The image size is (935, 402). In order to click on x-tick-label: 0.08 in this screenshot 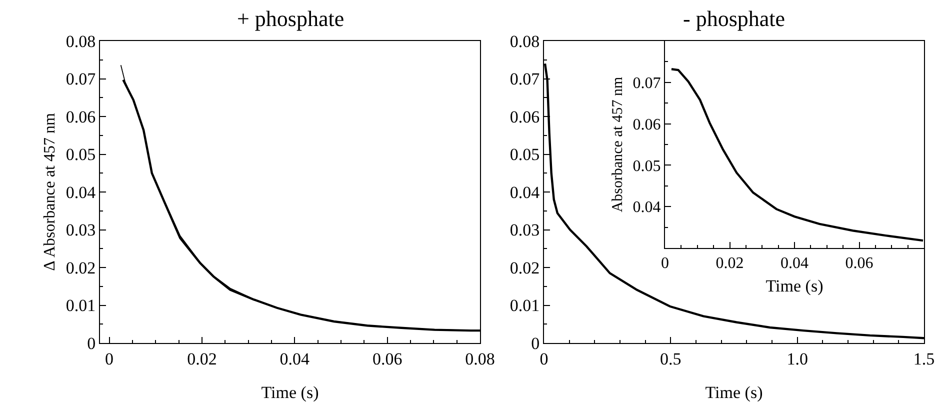, I will do `click(480, 358)`.